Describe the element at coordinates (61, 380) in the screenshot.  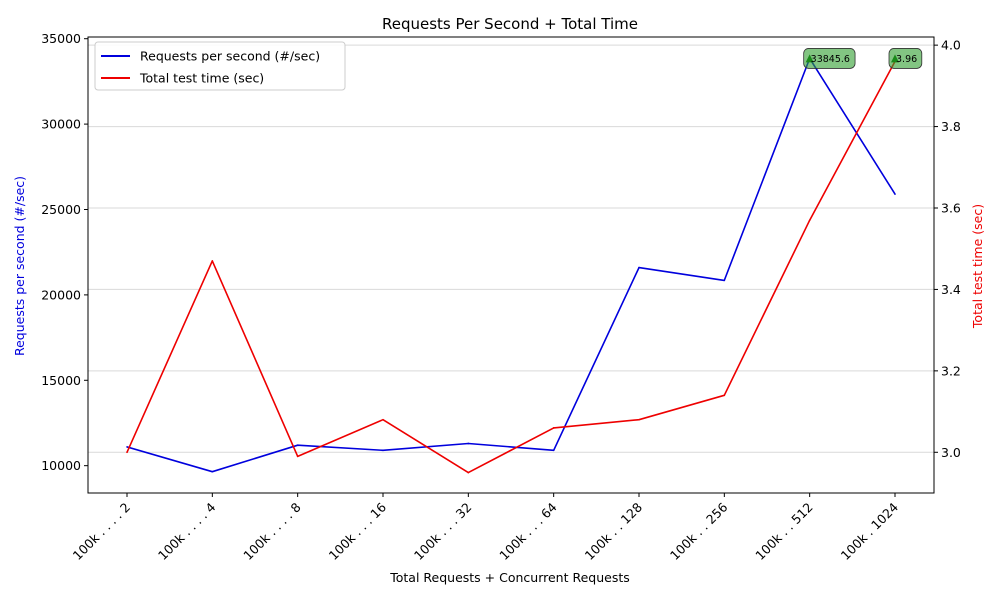
I see `left-tick-label-1: 15000` at that location.